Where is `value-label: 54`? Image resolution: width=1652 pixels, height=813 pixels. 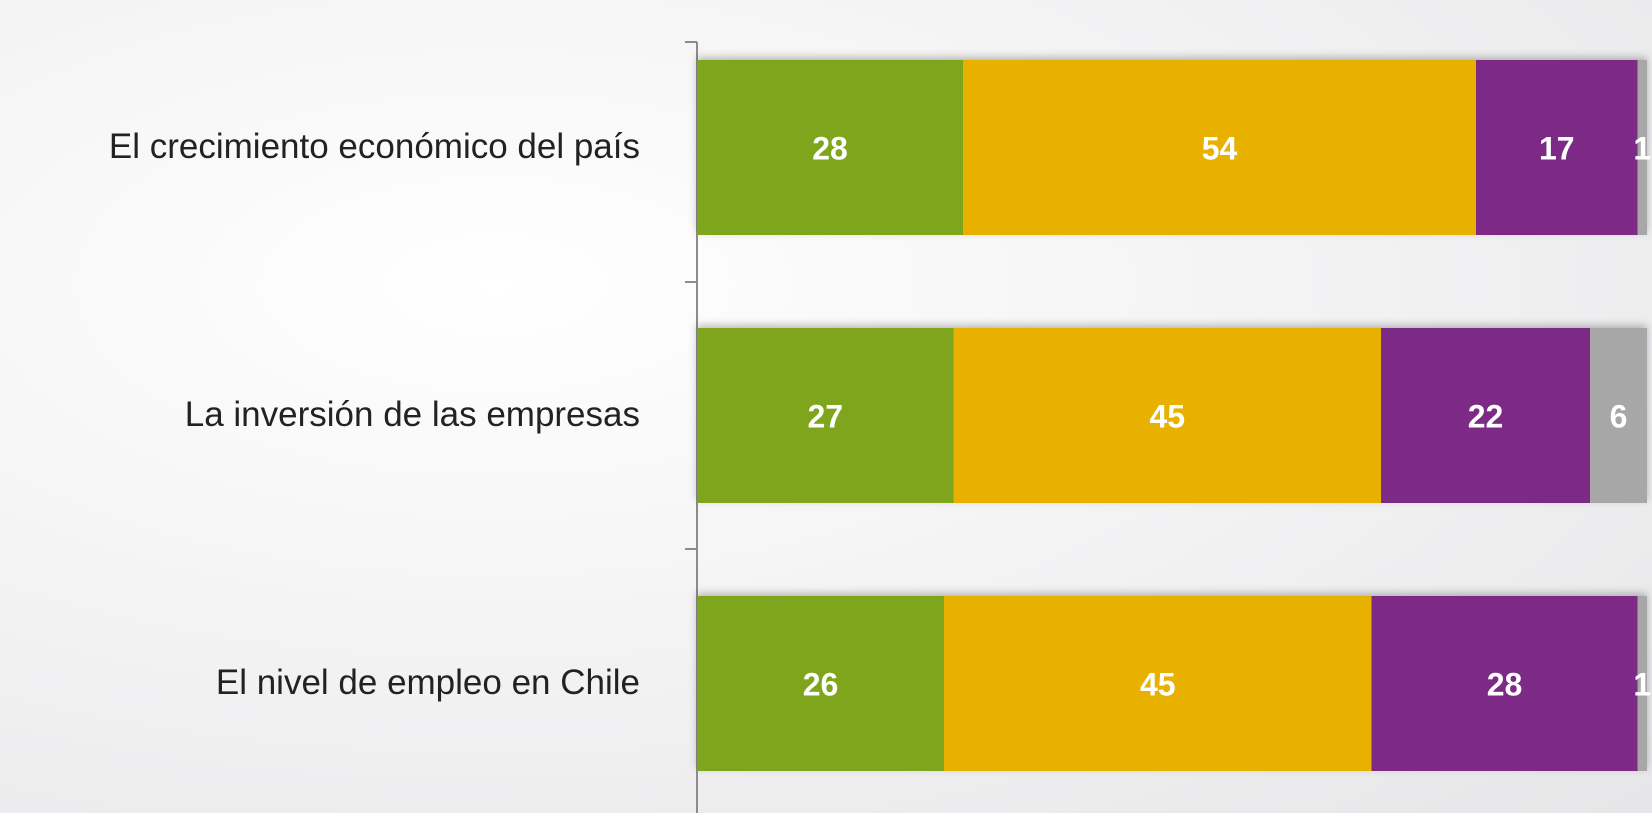
value-label: 54 is located at coordinates (1220, 149).